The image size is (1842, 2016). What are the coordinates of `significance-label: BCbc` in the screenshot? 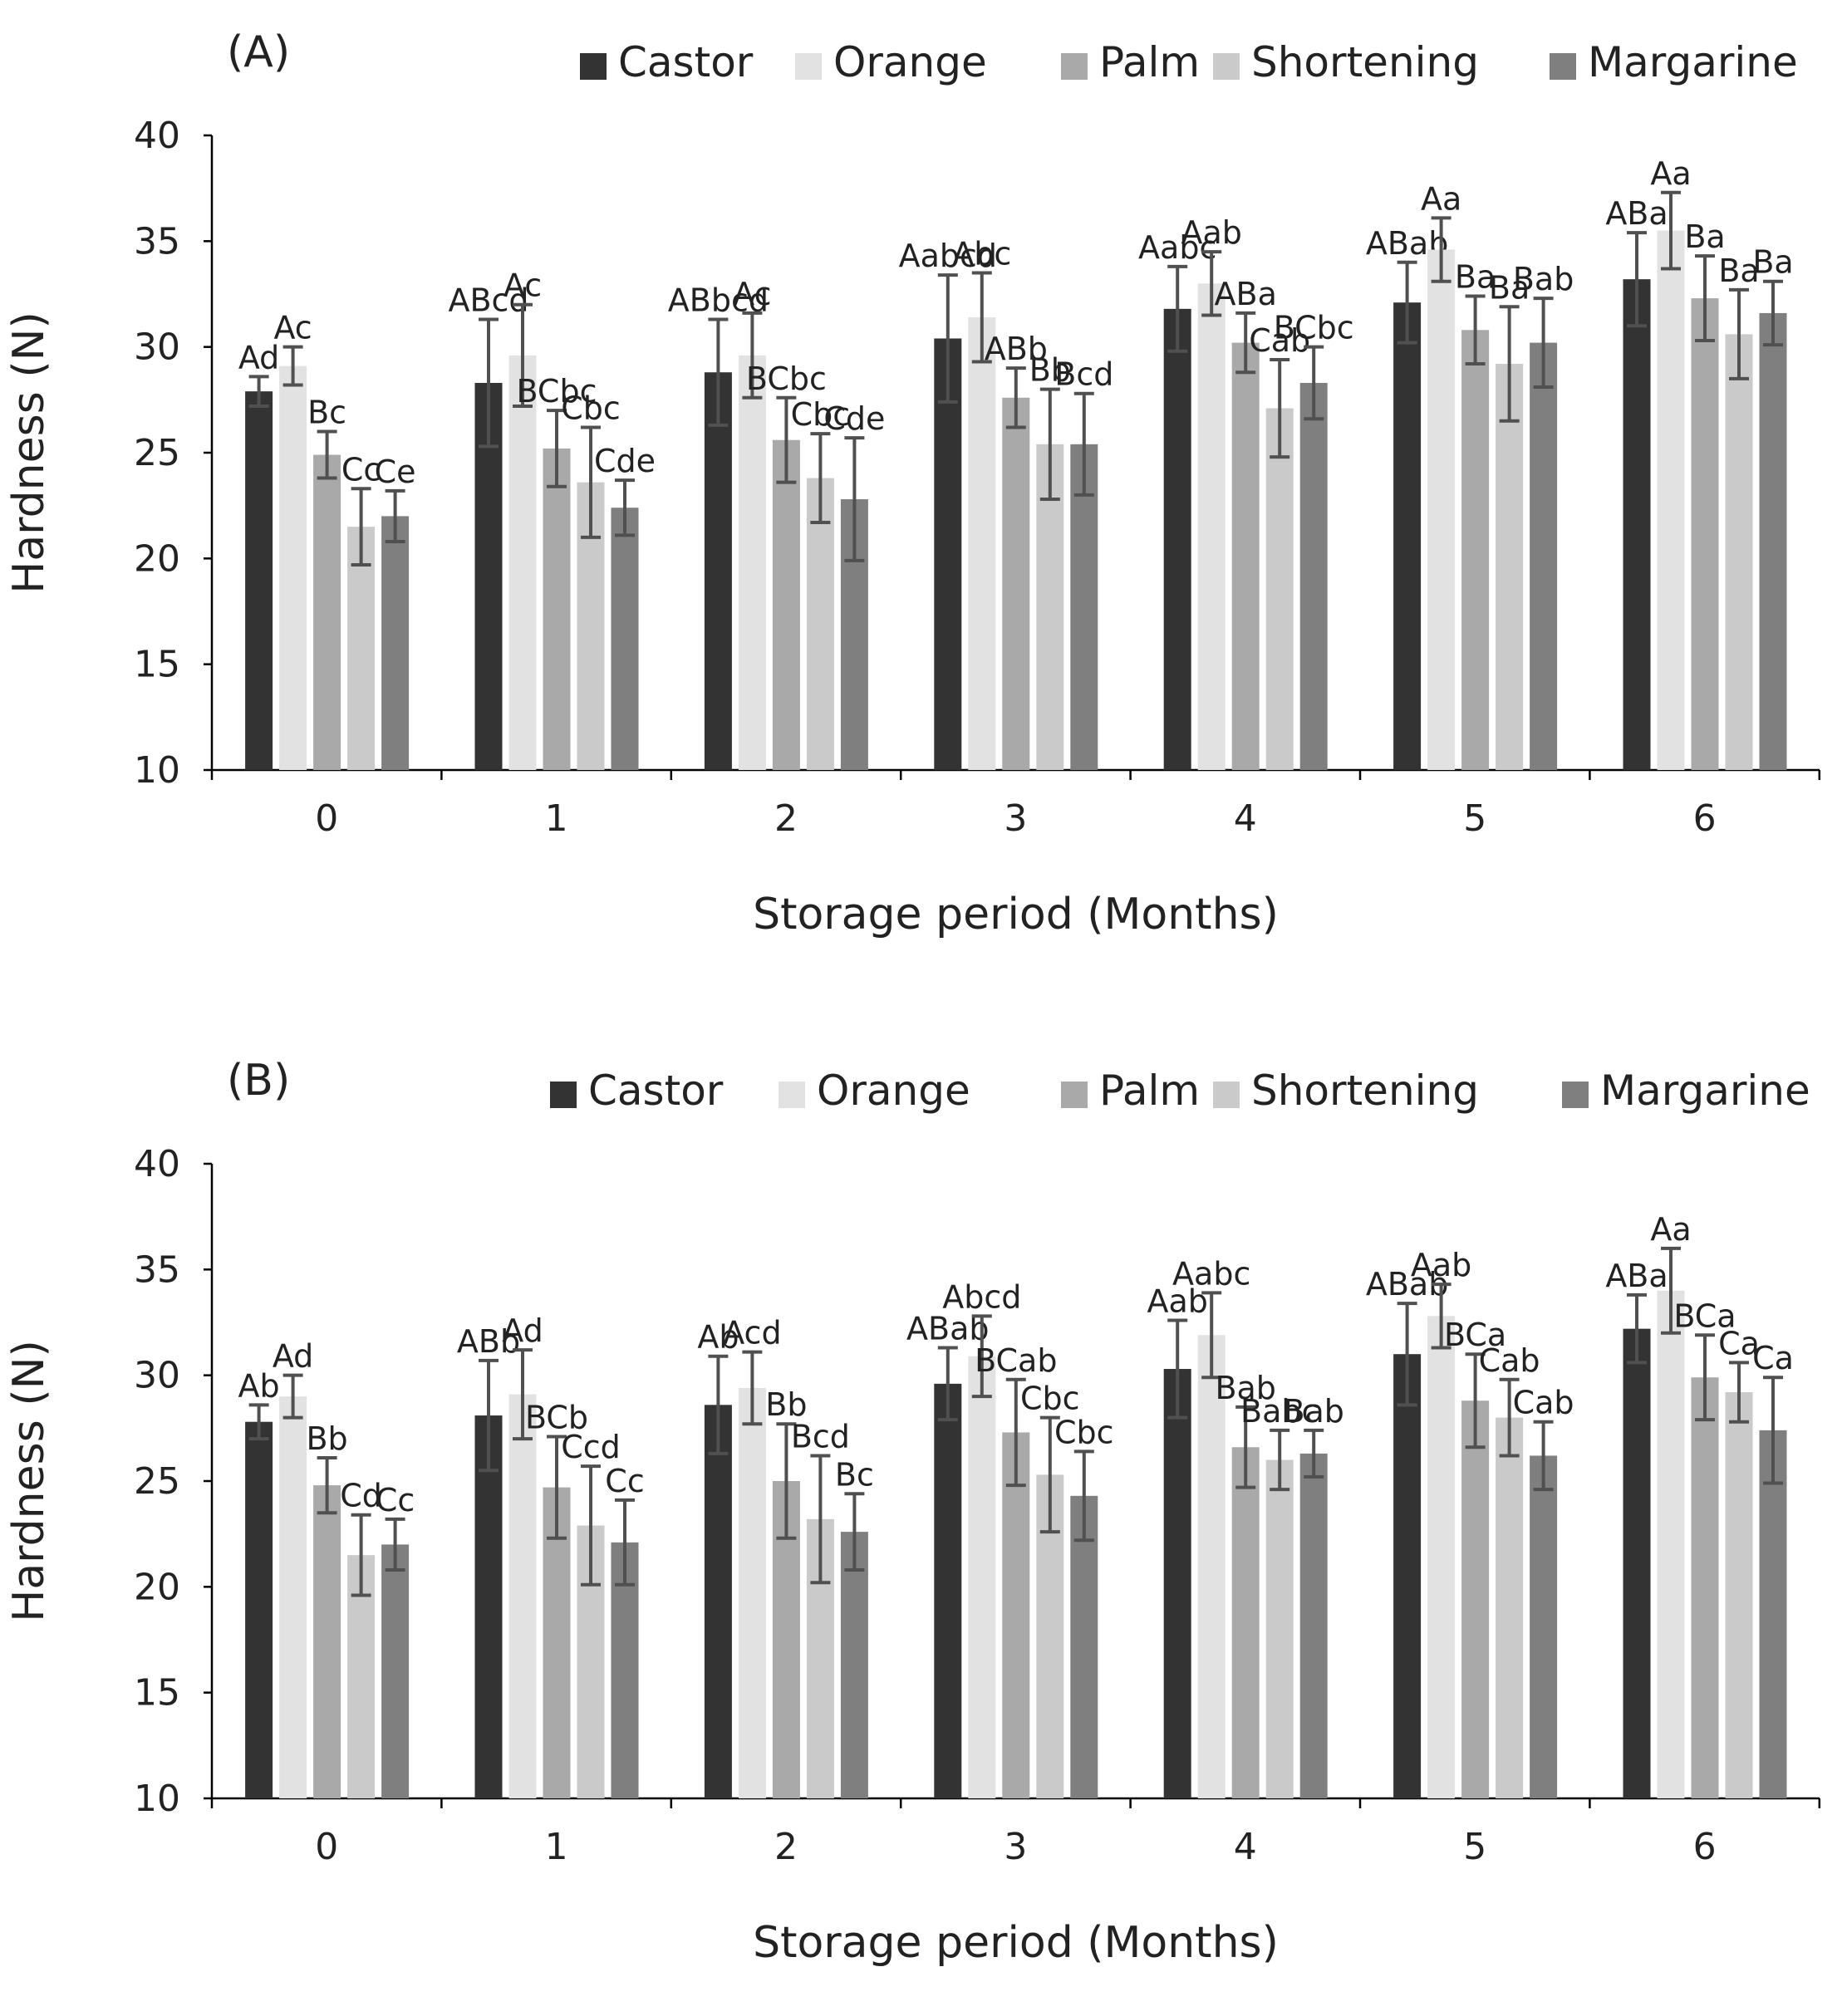 It's located at (1314, 328).